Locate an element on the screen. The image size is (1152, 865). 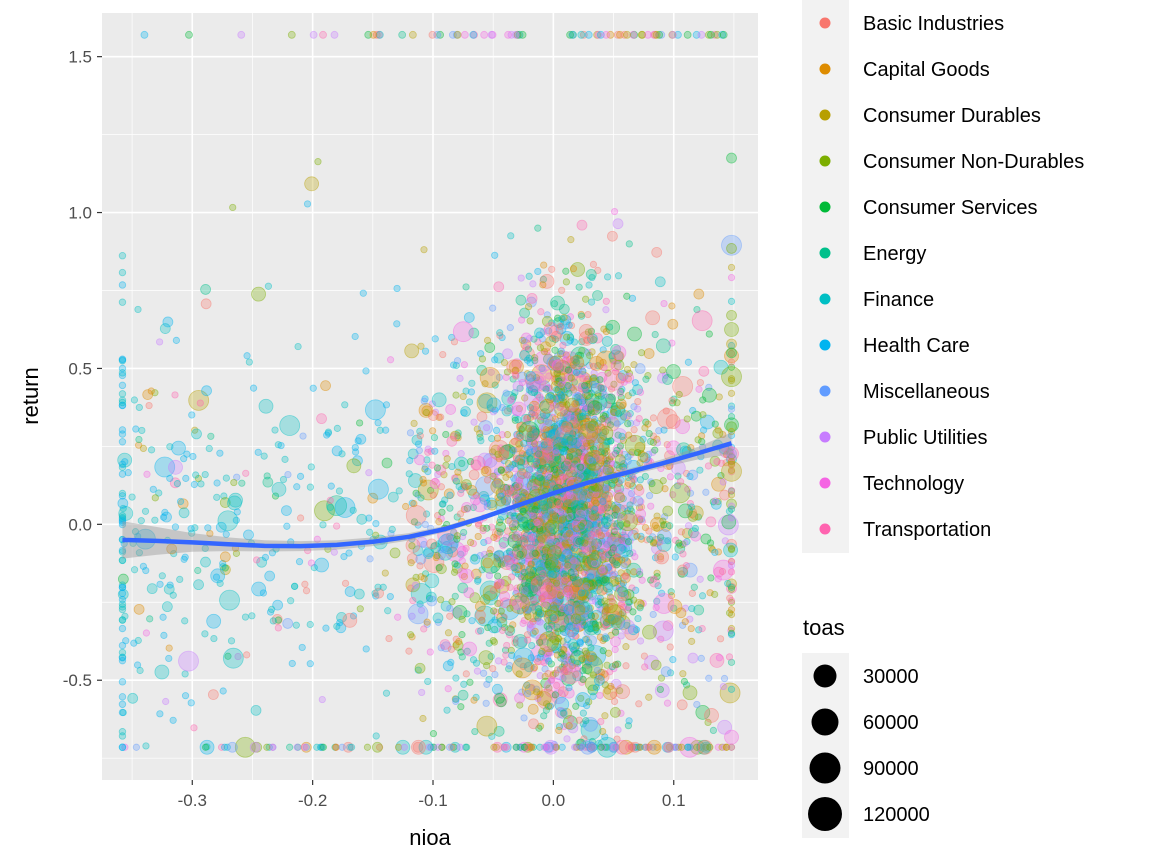
legend-label: Capital Goods is located at coordinates (926, 70).